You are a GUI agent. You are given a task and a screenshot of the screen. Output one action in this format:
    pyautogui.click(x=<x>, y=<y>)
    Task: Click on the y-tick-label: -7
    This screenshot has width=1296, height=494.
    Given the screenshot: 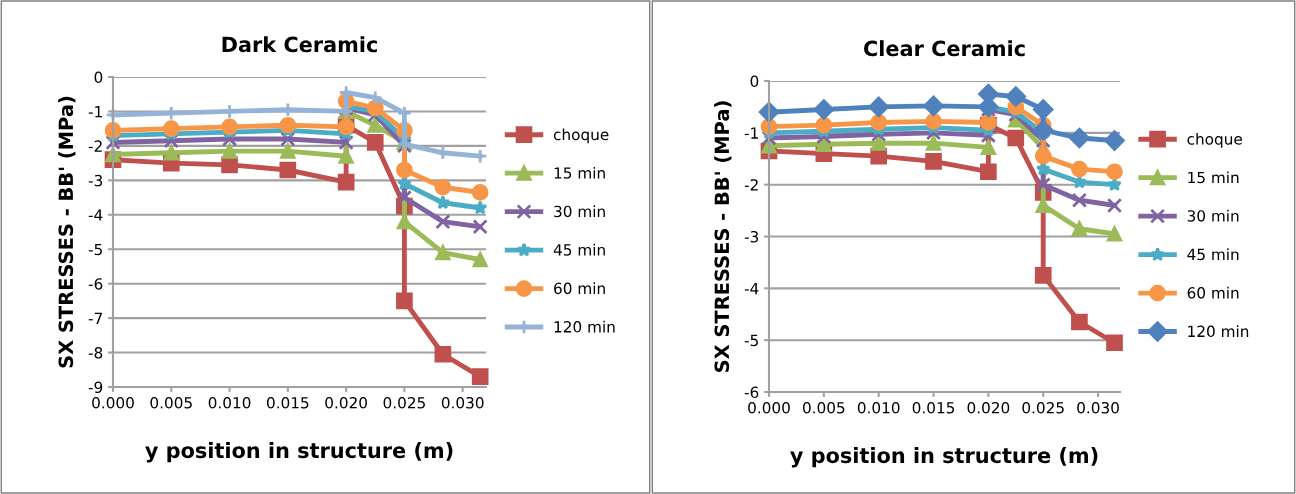 What is the action you would take?
    pyautogui.click(x=95, y=318)
    